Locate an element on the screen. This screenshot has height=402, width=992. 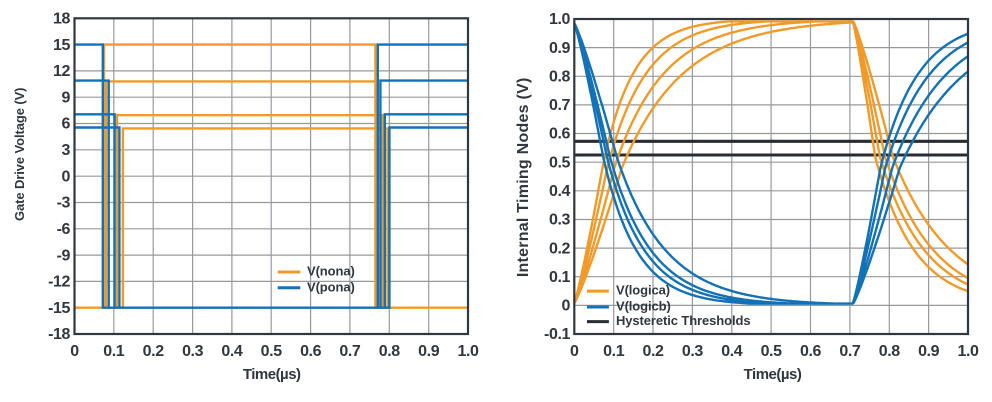
svg-text: 6 is located at coordinates (66, 124).